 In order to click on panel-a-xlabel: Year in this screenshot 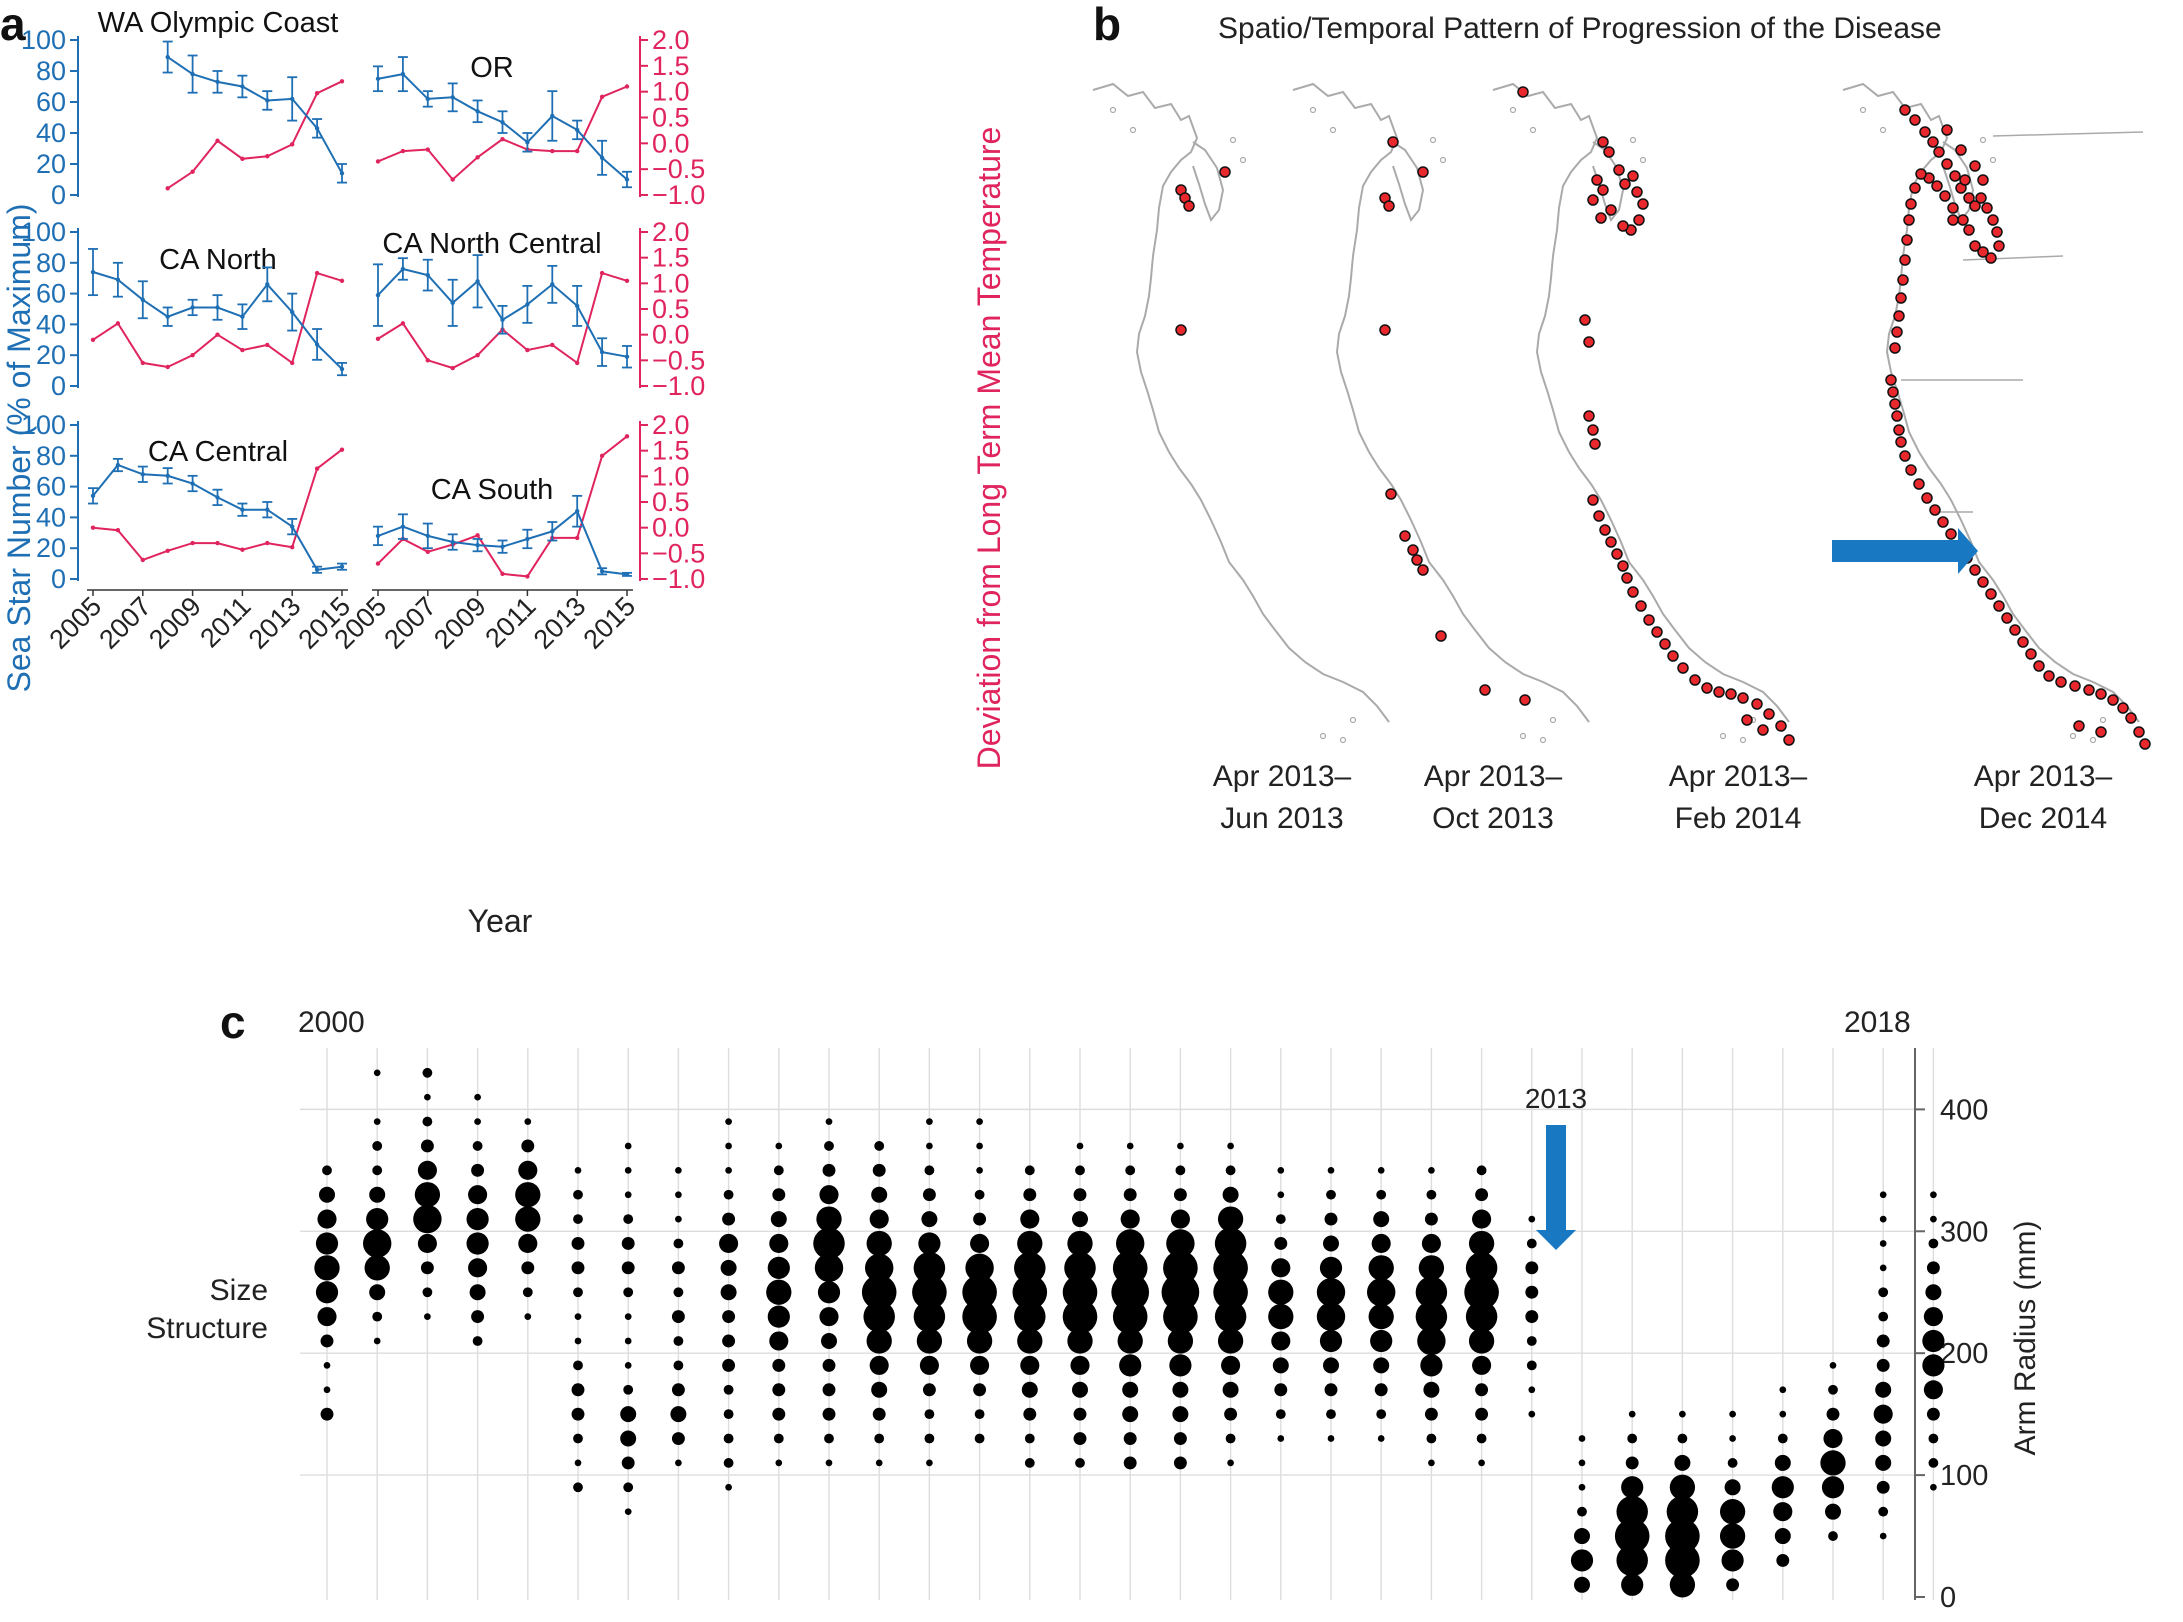, I will do `click(500, 921)`.